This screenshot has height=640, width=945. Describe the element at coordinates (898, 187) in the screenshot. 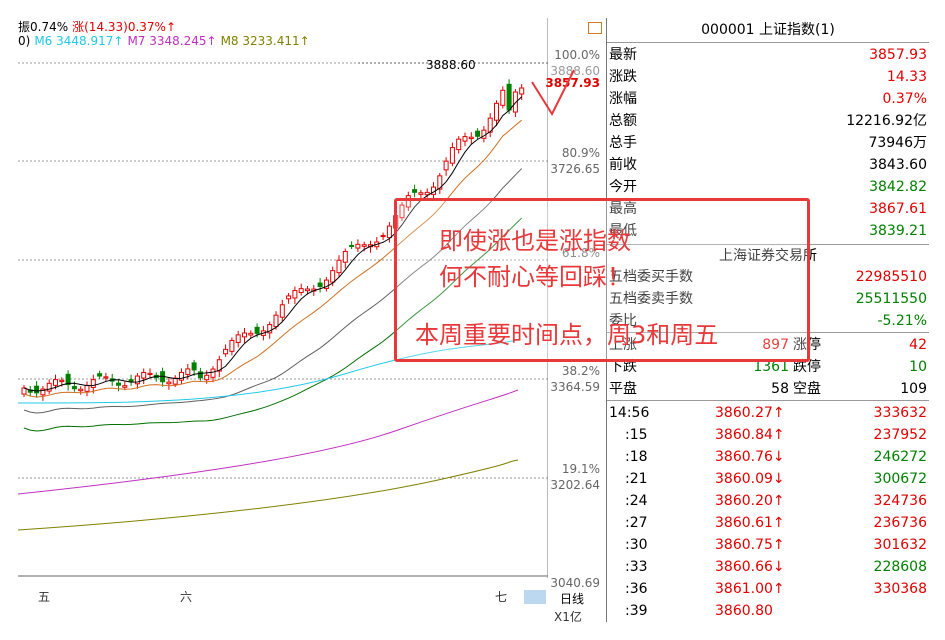

I see `quote-value: 3842.82` at that location.